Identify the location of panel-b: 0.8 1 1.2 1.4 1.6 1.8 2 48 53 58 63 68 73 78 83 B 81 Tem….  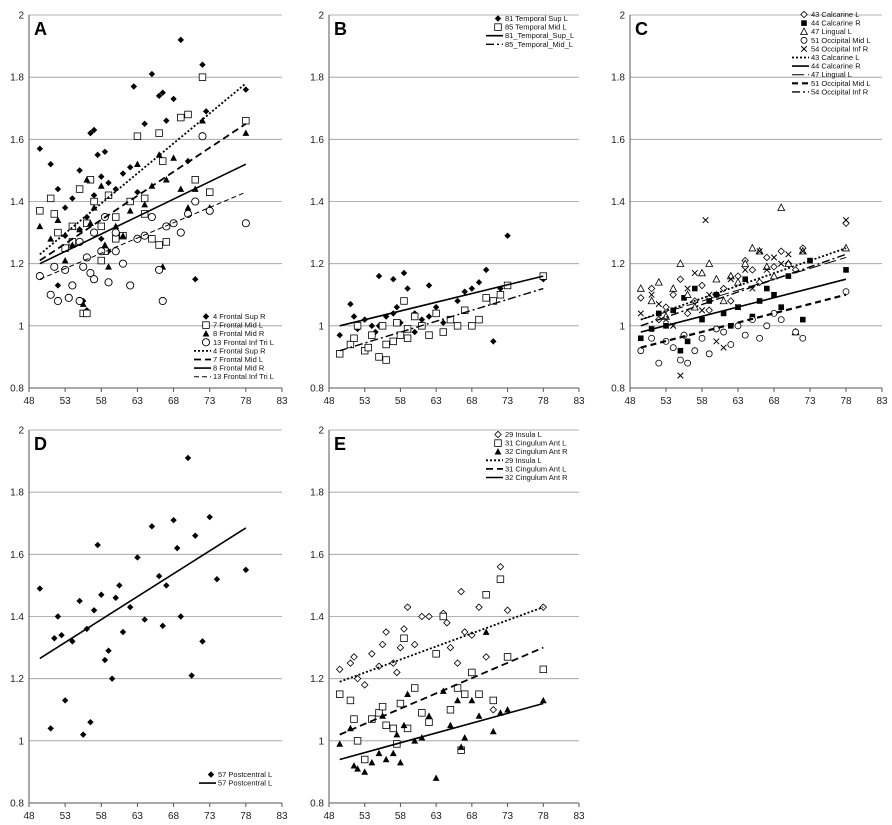
(447, 209).